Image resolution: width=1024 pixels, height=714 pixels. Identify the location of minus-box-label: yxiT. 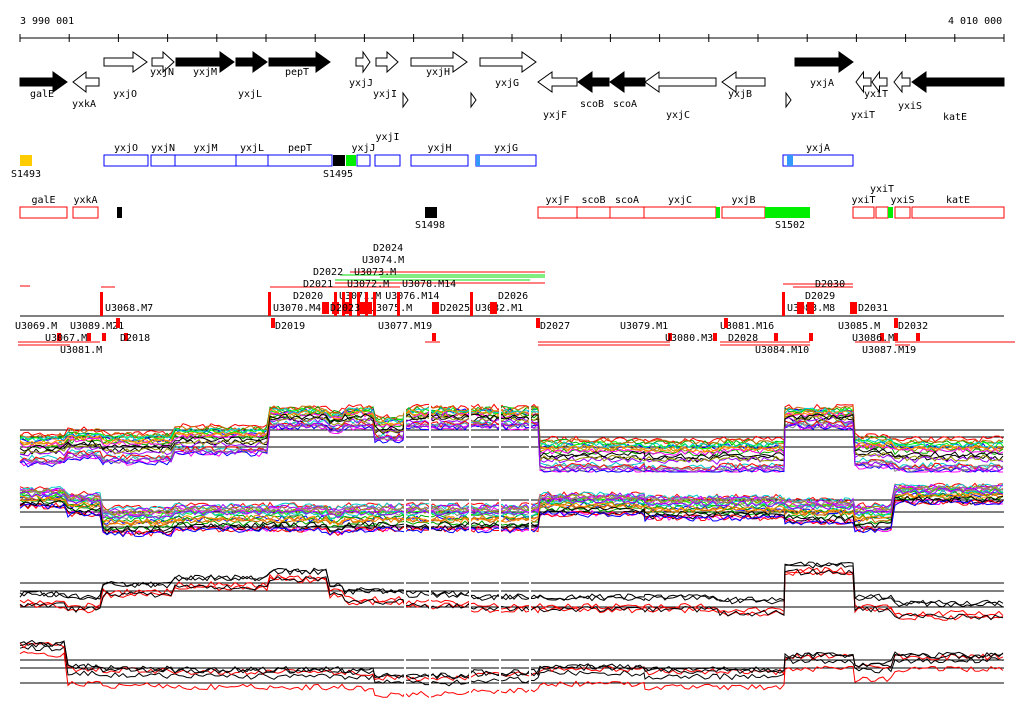
(882, 189).